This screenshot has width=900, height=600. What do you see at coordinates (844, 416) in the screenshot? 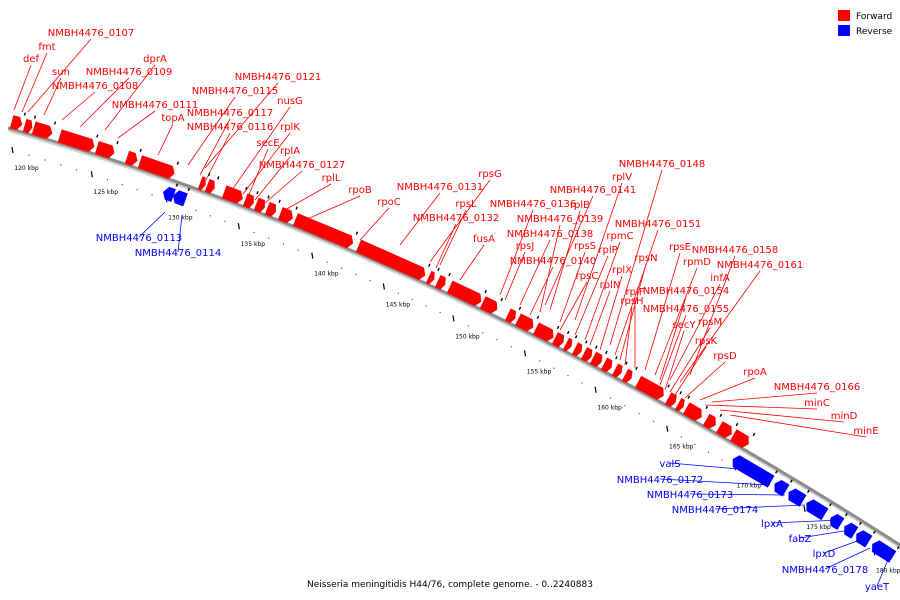
I see `fwd-gene-label: minD` at bounding box center [844, 416].